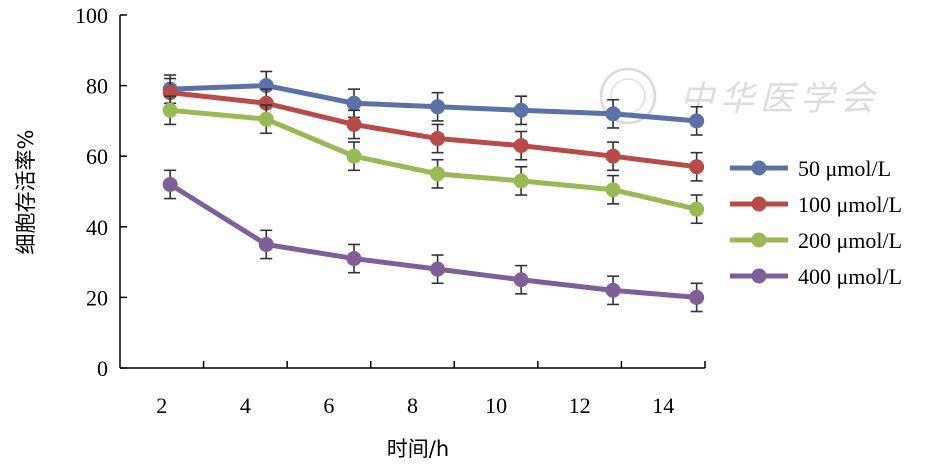 Image resolution: width=945 pixels, height=470 pixels. Describe the element at coordinates (663, 405) in the screenshot. I see `x-tick-label: 14` at that location.